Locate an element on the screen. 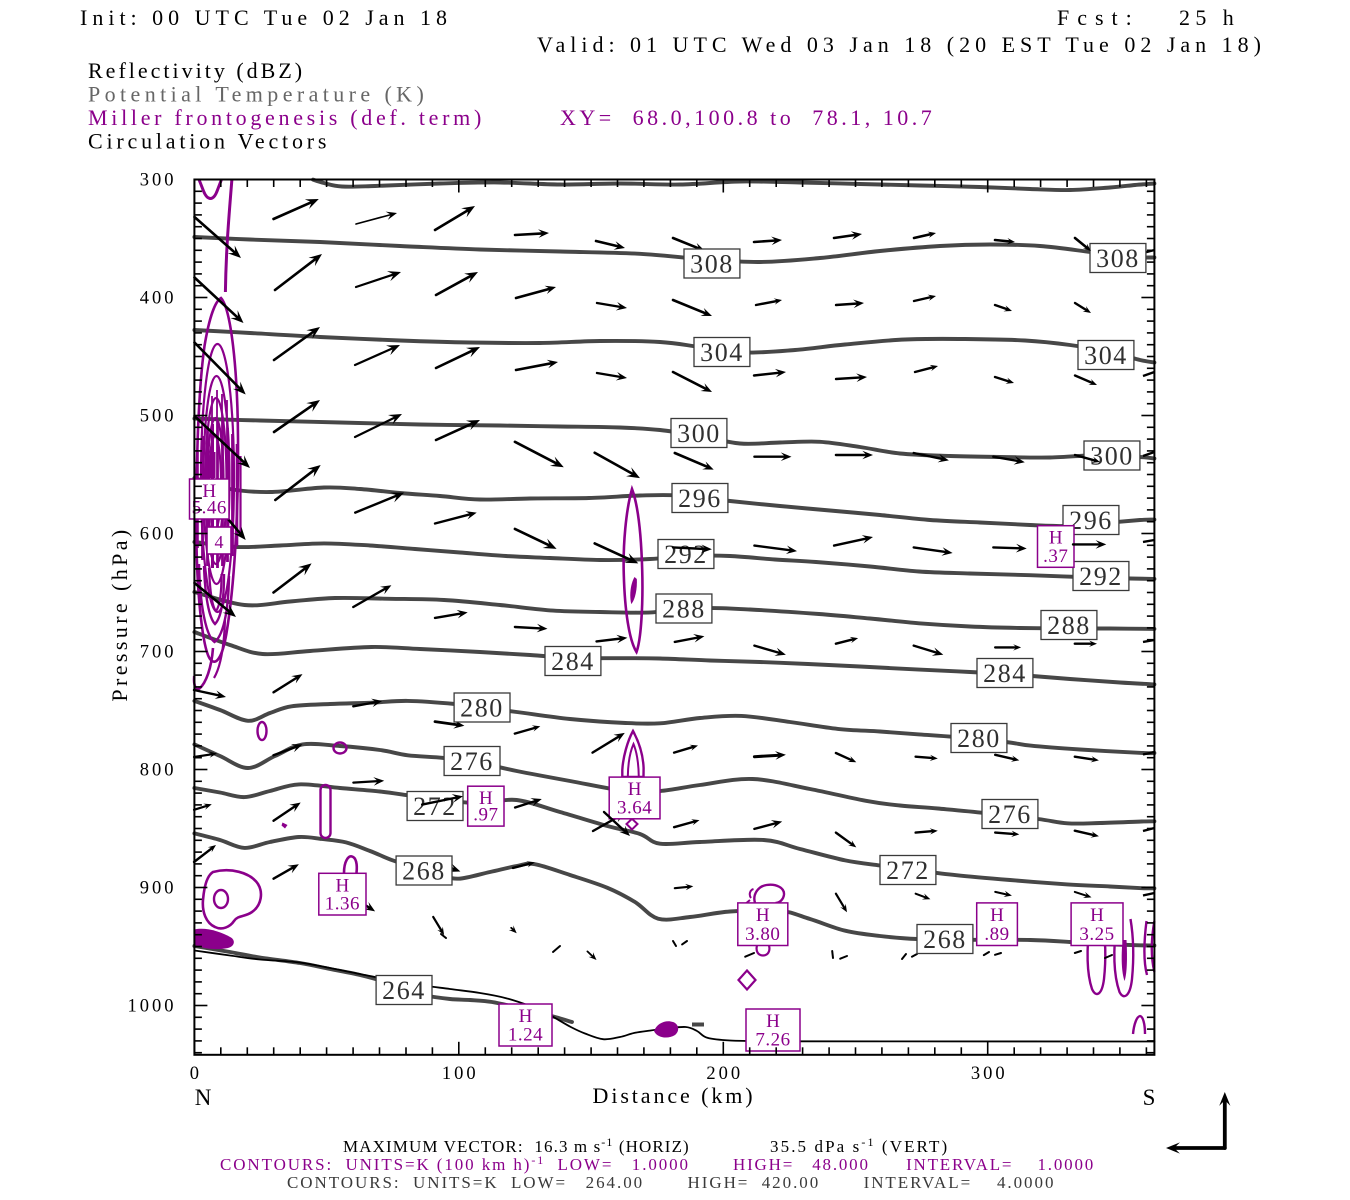 The width and height of the screenshot is (1350, 1200). svg-text: Fcst: is located at coordinates (1098, 17).